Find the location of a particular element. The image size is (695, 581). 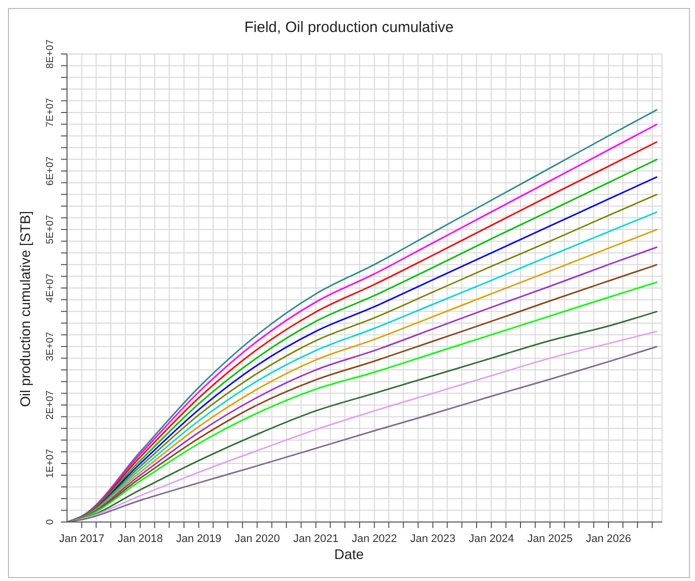

y-tick-label: 6E+07 is located at coordinates (50, 171).